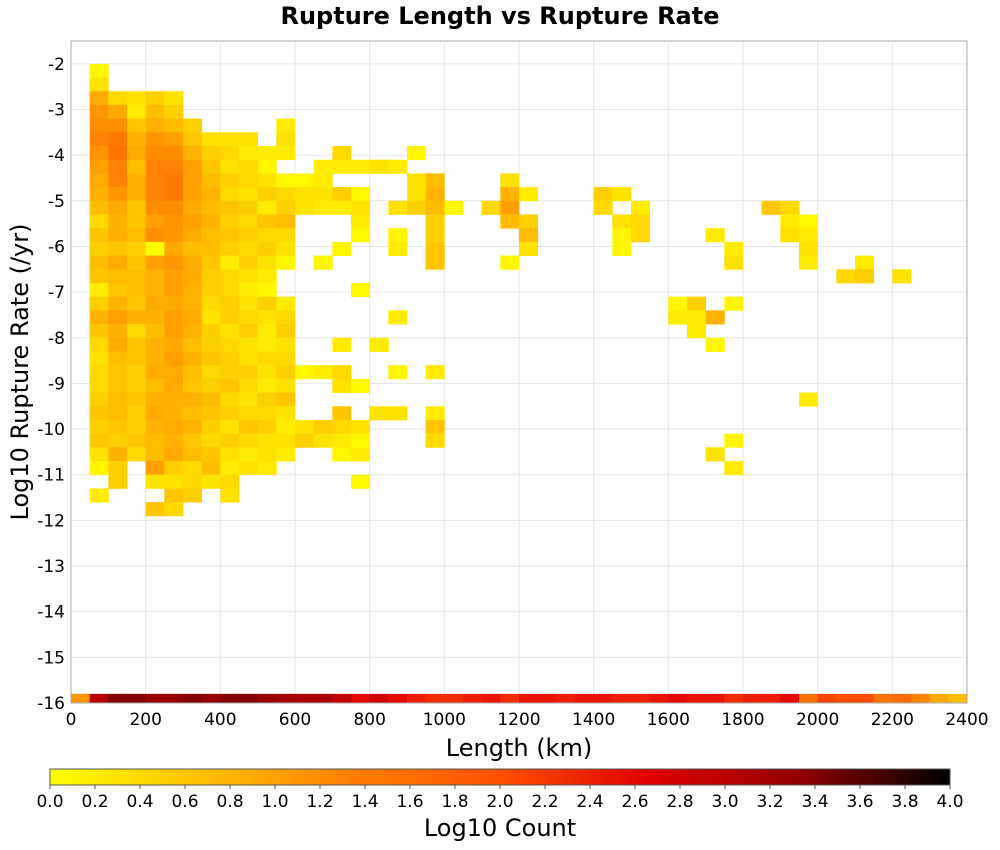 Image resolution: width=1000 pixels, height=850 pixels. What do you see at coordinates (444, 720) in the screenshot?
I see `x-tick-label: 1000` at bounding box center [444, 720].